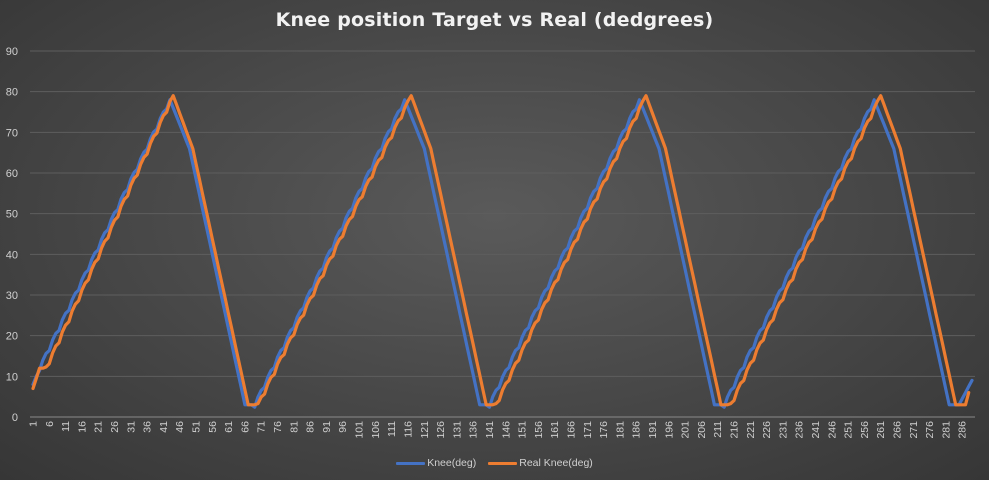  I want to click on x-tick-label: 246, so click(832, 430).